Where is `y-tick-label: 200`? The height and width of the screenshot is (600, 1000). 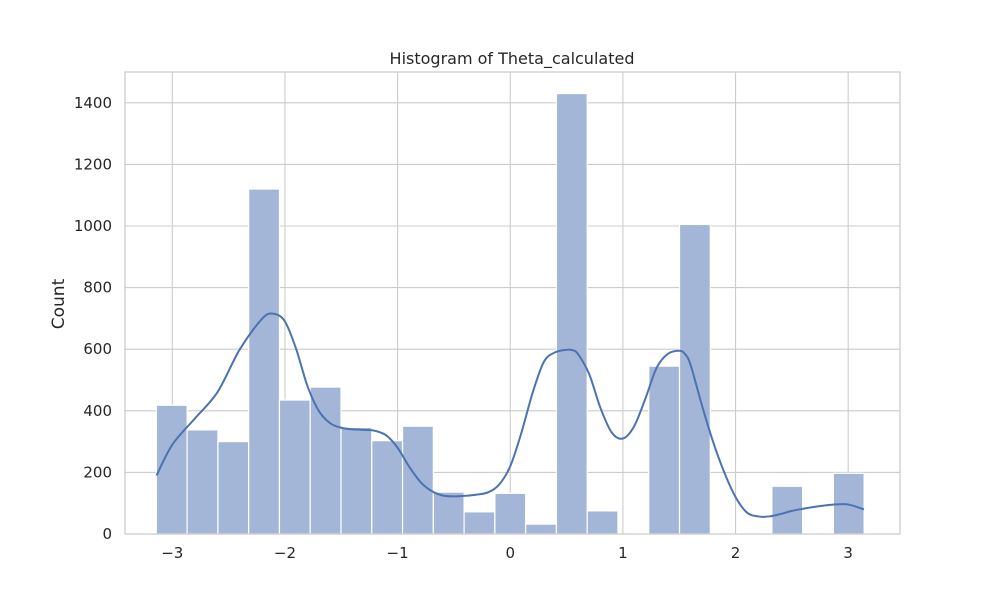
y-tick-label: 200 is located at coordinates (97, 472).